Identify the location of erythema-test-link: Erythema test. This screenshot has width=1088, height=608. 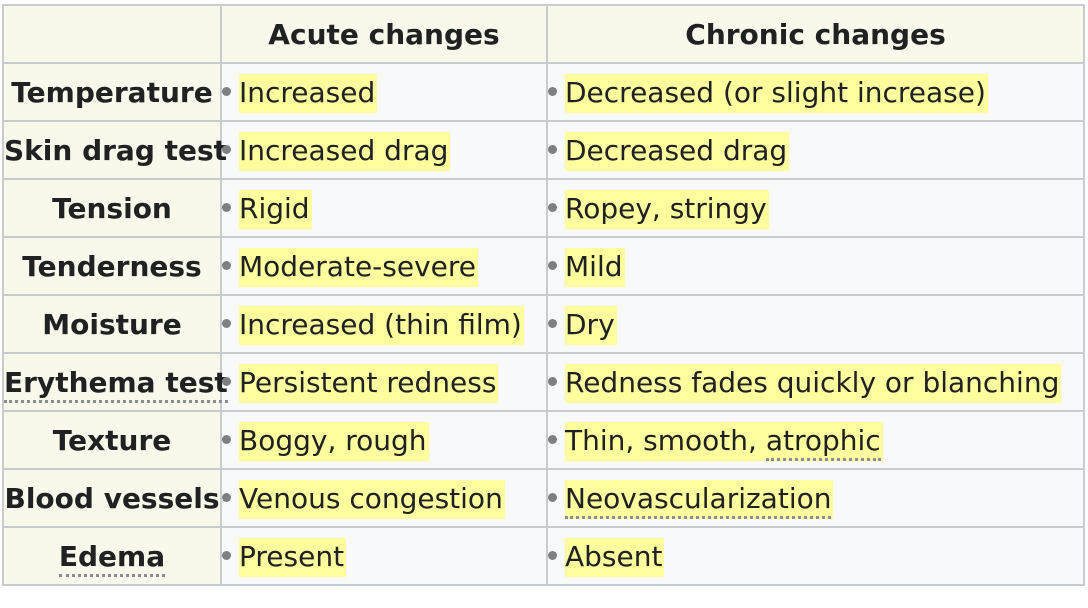
(116, 384).